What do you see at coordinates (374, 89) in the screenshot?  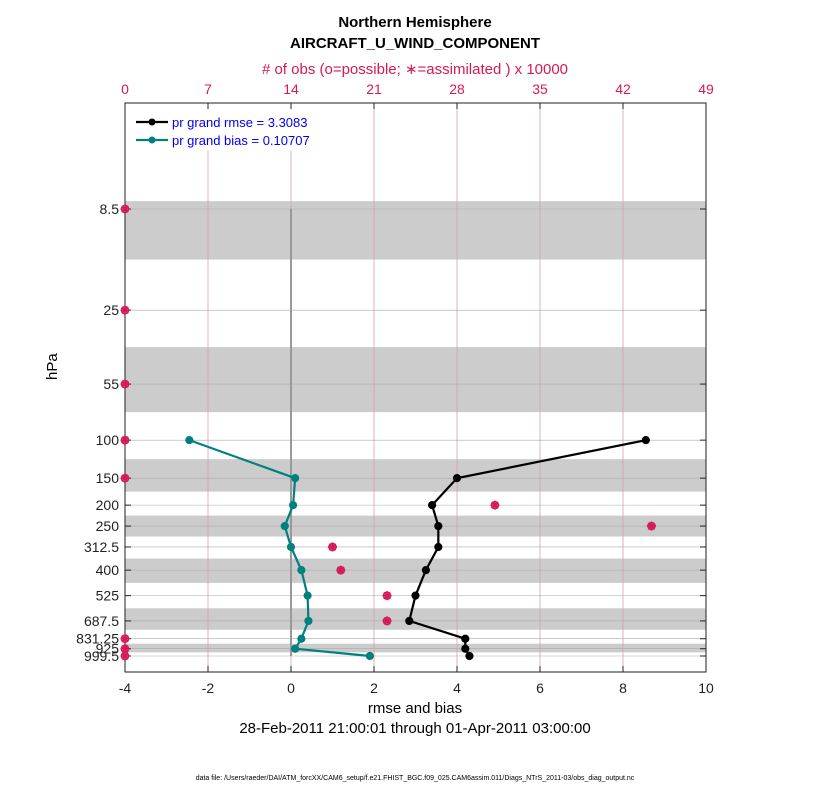 I see `top-tick-label: 21` at bounding box center [374, 89].